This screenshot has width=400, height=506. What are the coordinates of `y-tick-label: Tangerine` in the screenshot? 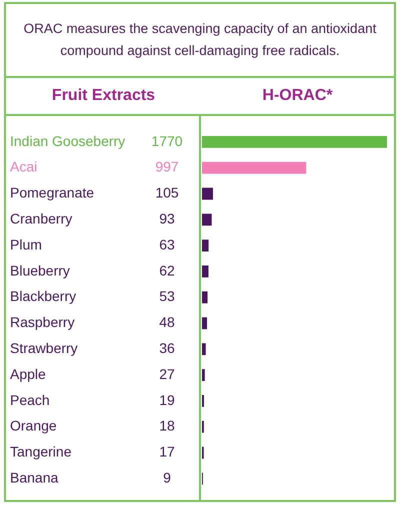 It's located at (41, 452).